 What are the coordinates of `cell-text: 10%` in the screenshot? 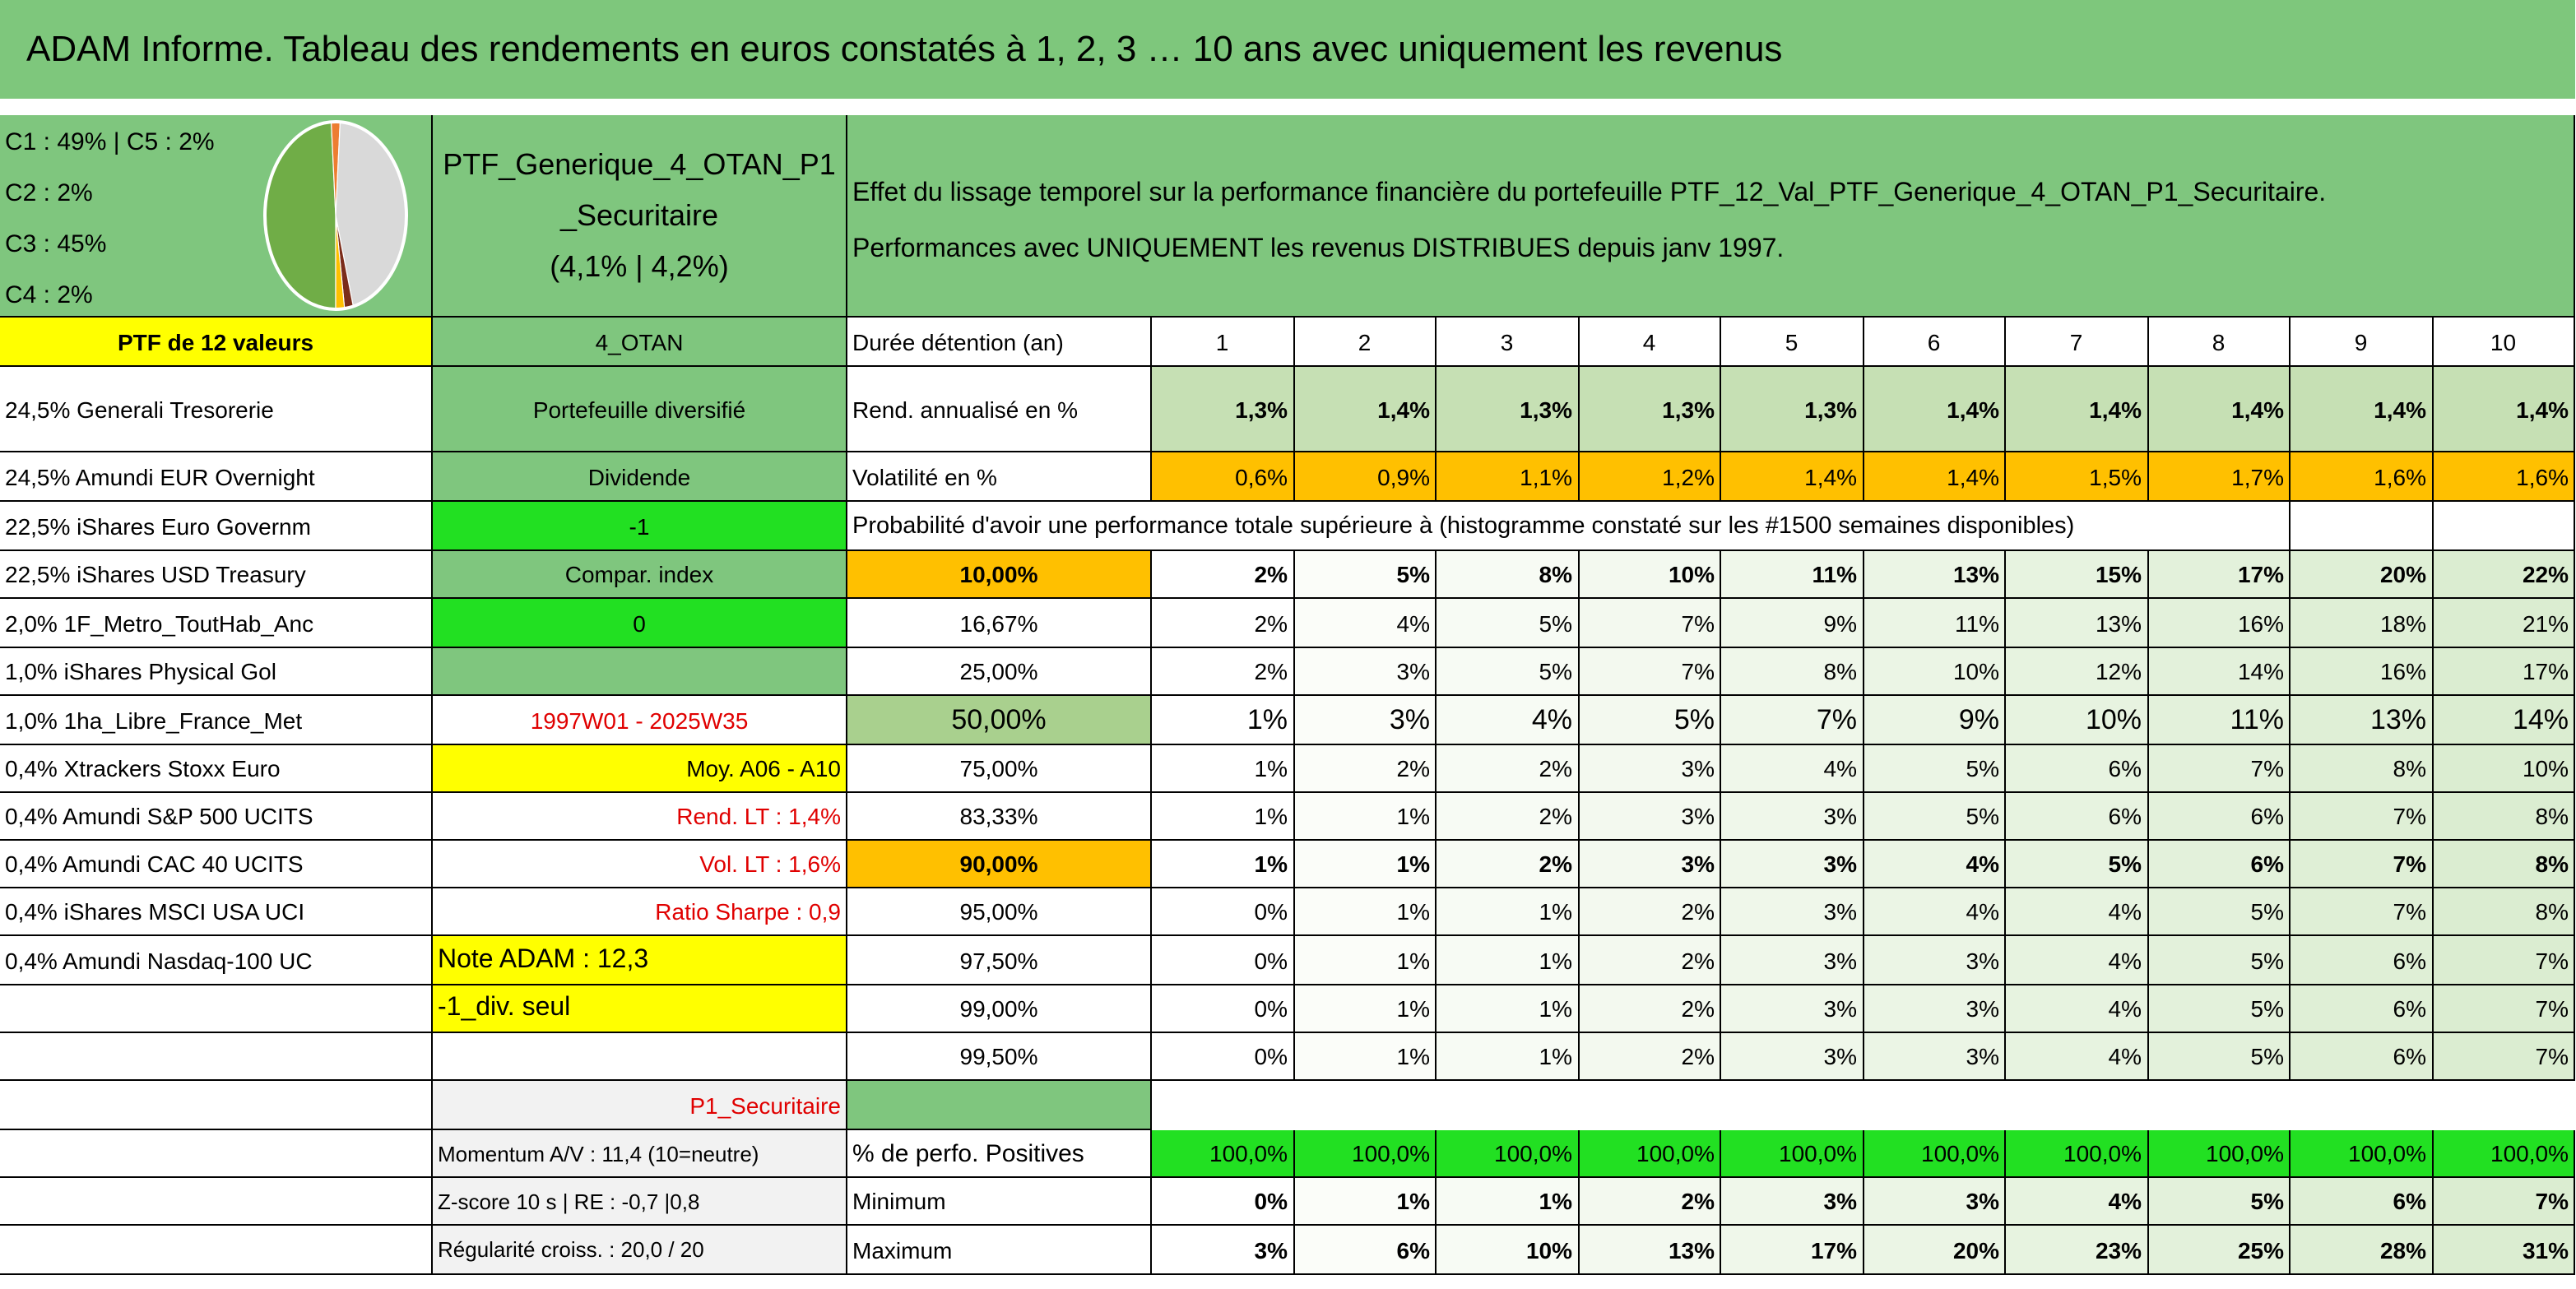 It's located at (1548, 1249).